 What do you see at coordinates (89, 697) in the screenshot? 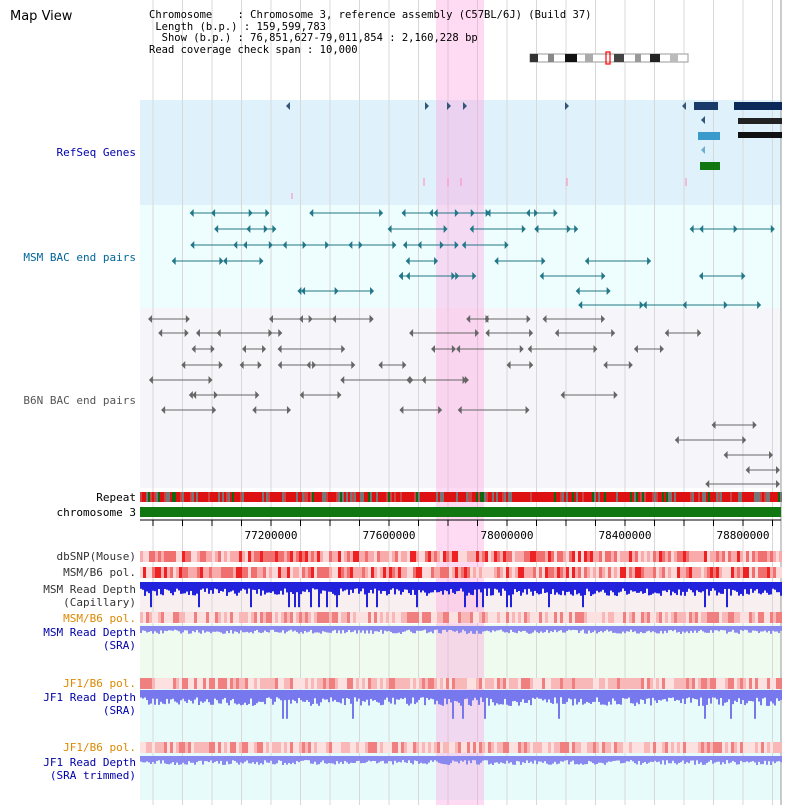
I see `track-label-jf1-read-sra: JF1 Read Depth` at bounding box center [89, 697].